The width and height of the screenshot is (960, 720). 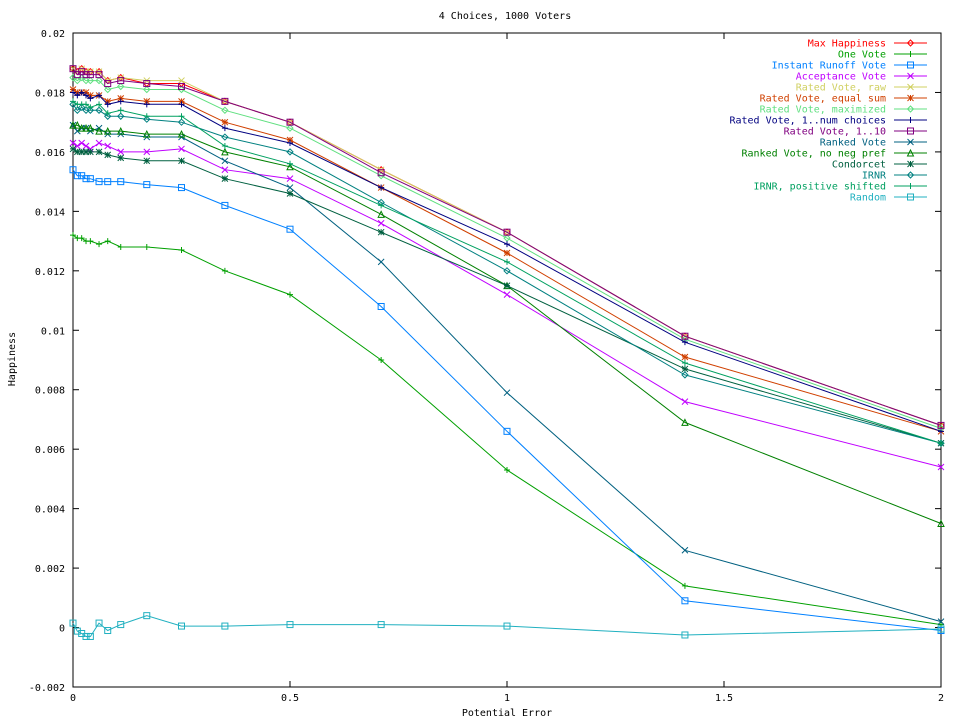 What do you see at coordinates (820, 187) in the screenshot?
I see `legend-label: IRNR, positive shifted` at bounding box center [820, 187].